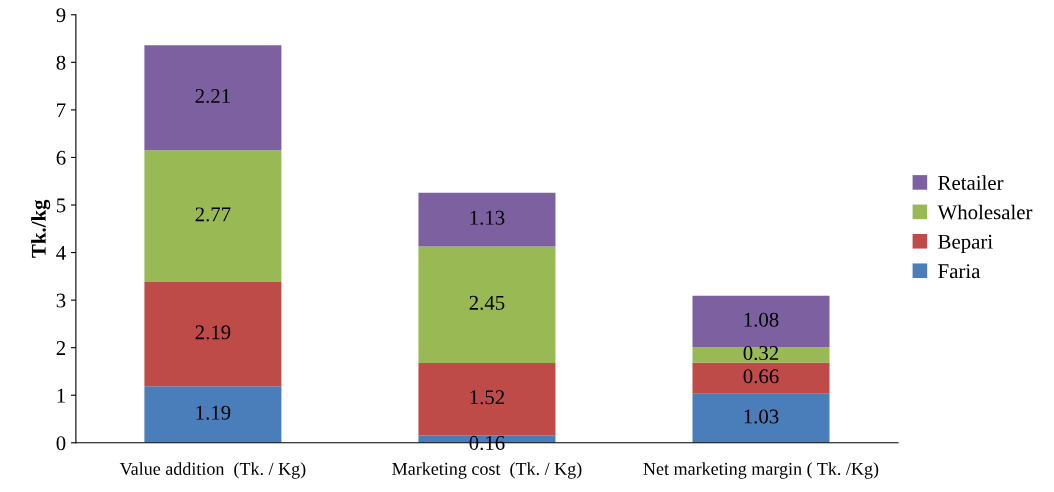 This screenshot has height=492, width=1054. I want to click on legend-label: Faria, so click(959, 271).